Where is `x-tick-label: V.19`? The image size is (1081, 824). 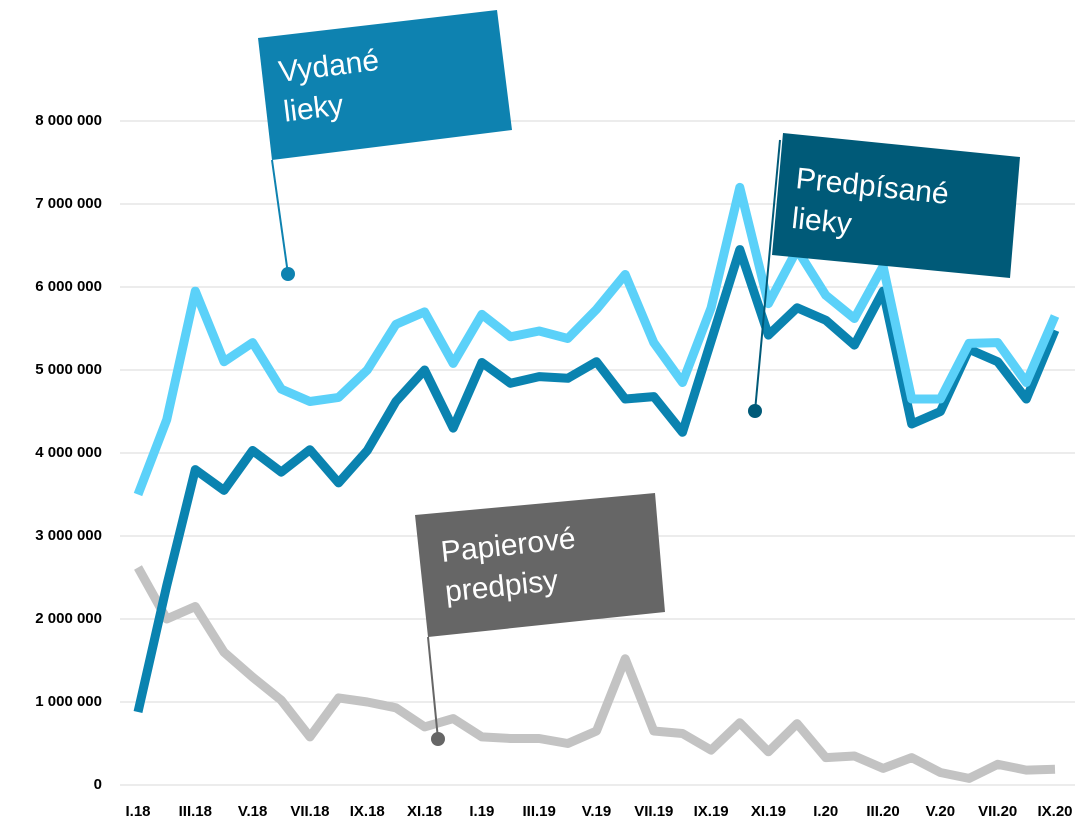
x-tick-label: V.19 is located at coordinates (596, 811).